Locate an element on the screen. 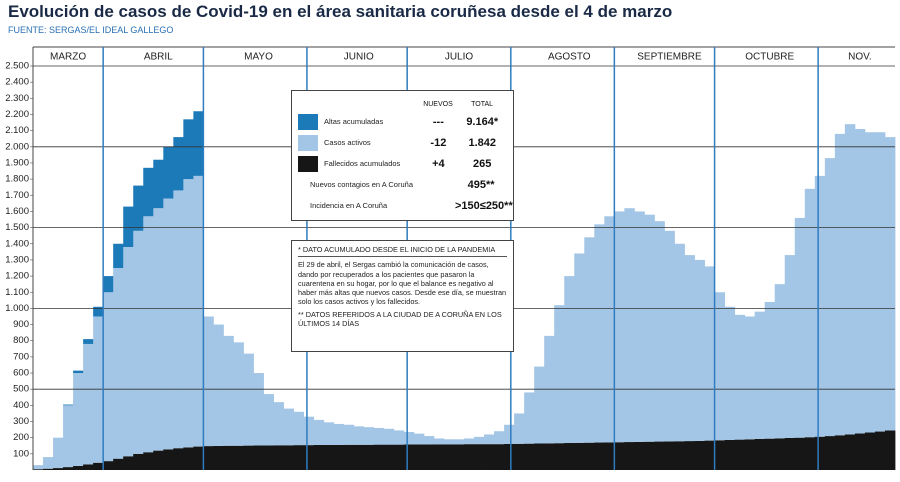 Image resolution: width=900 pixels, height=482 pixels. y-tick-label: 2.300 is located at coordinates (17, 98).